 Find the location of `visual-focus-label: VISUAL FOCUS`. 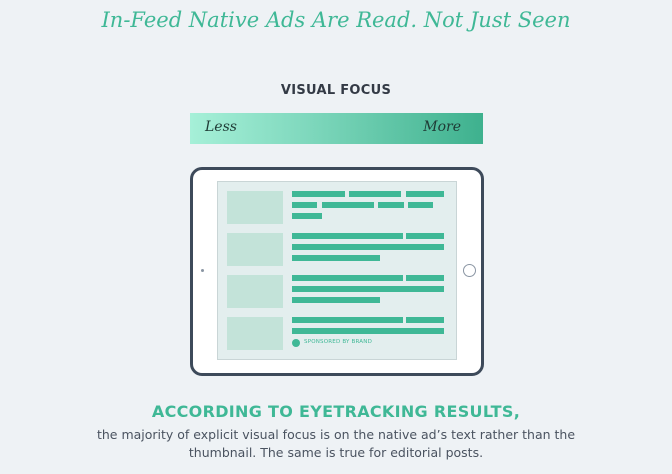

visual-focus-label: VISUAL FOCUS is located at coordinates (336, 90).